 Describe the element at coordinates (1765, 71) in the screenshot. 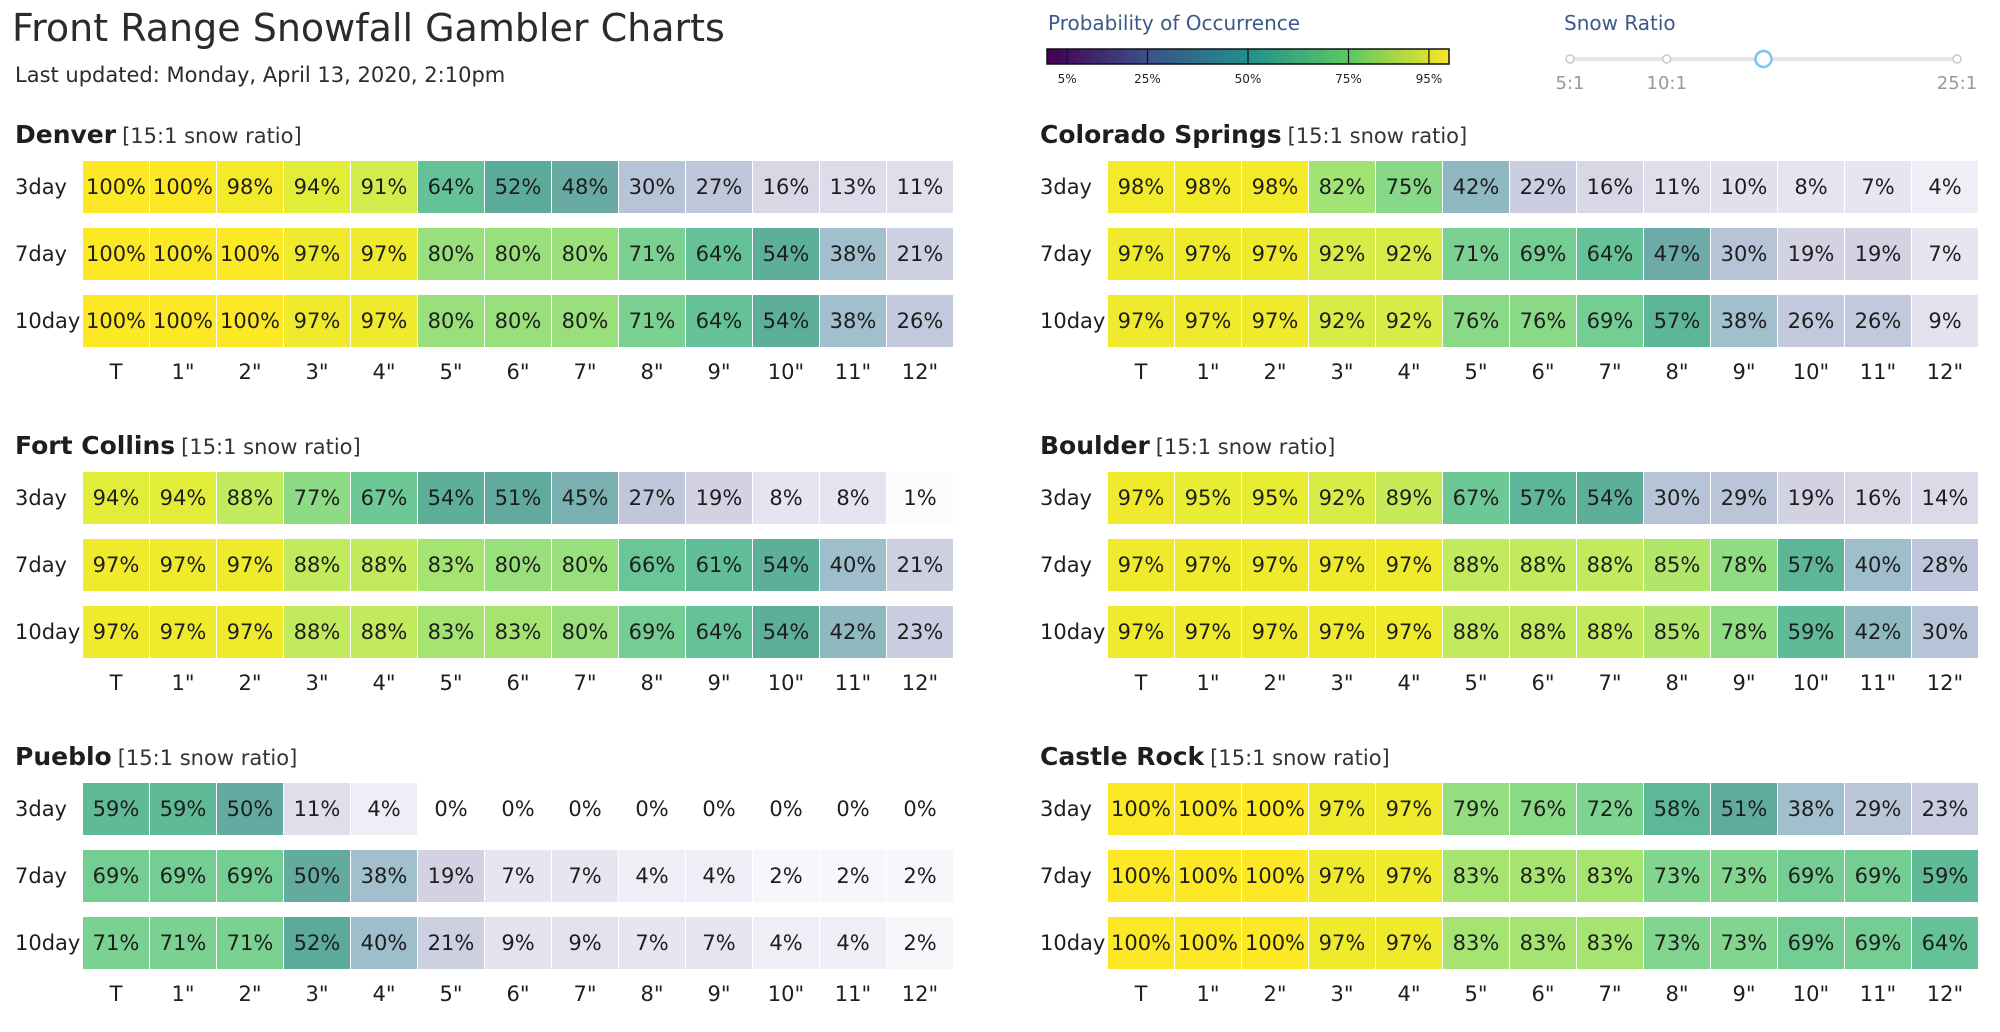

I see `snow-ratio-slider: 5:1 10:1 25:1` at that location.